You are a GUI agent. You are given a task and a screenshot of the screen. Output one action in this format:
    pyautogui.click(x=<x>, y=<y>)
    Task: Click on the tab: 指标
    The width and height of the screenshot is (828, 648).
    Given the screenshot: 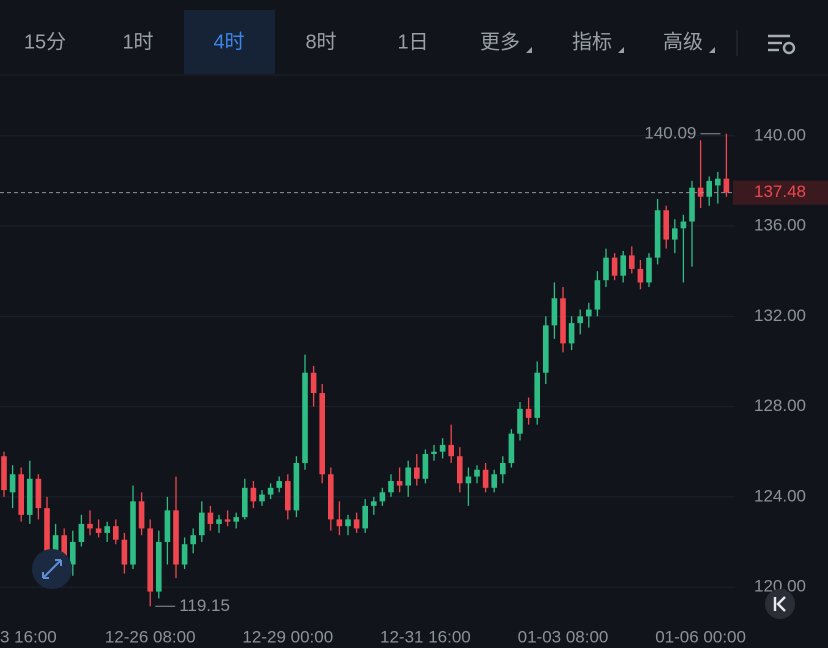 What is the action you would take?
    pyautogui.click(x=592, y=41)
    